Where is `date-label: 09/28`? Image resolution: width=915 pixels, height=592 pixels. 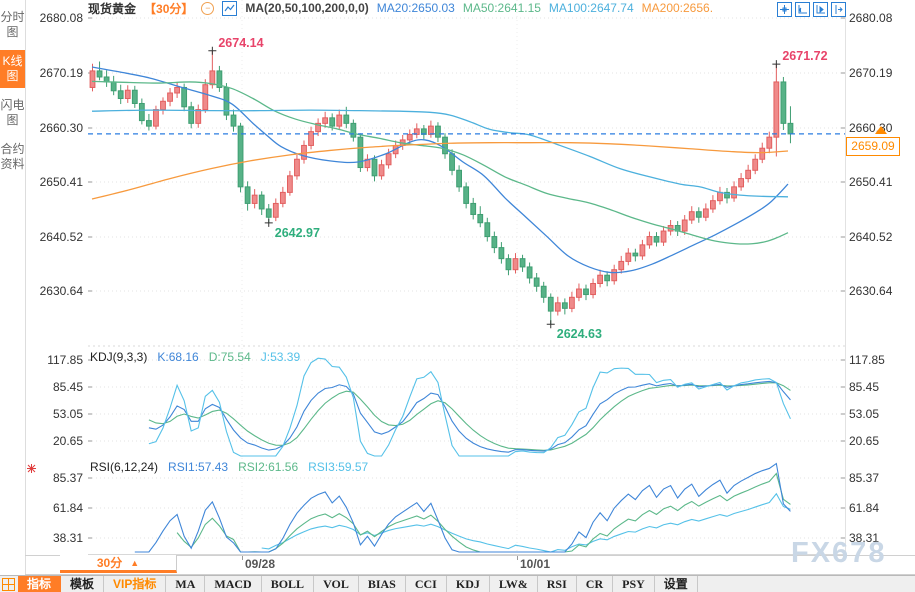 date-label: 09/28 is located at coordinates (260, 564).